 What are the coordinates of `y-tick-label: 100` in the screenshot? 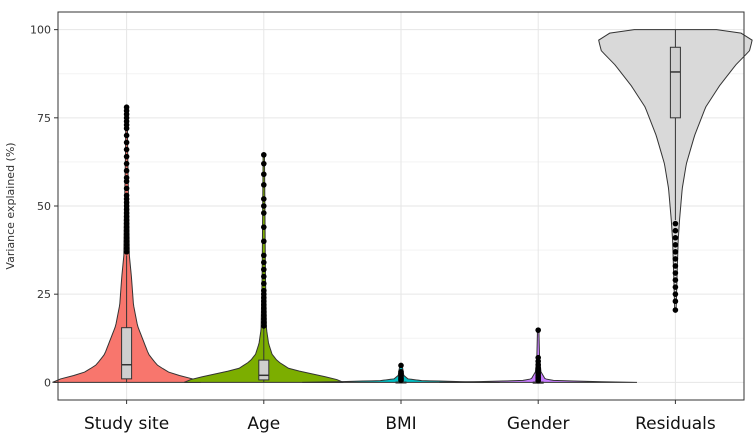 It's located at (40, 30).